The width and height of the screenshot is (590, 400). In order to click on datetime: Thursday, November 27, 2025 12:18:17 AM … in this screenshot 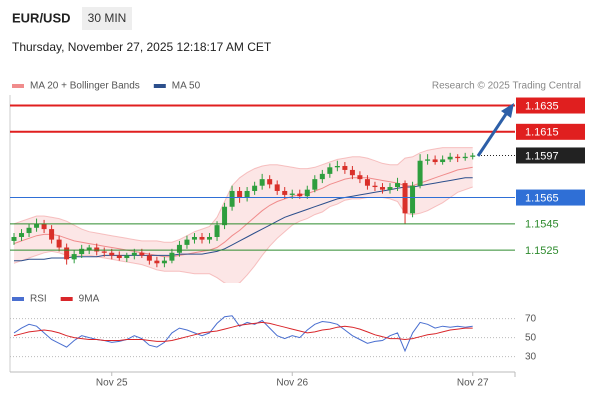, I will do `click(142, 47)`.